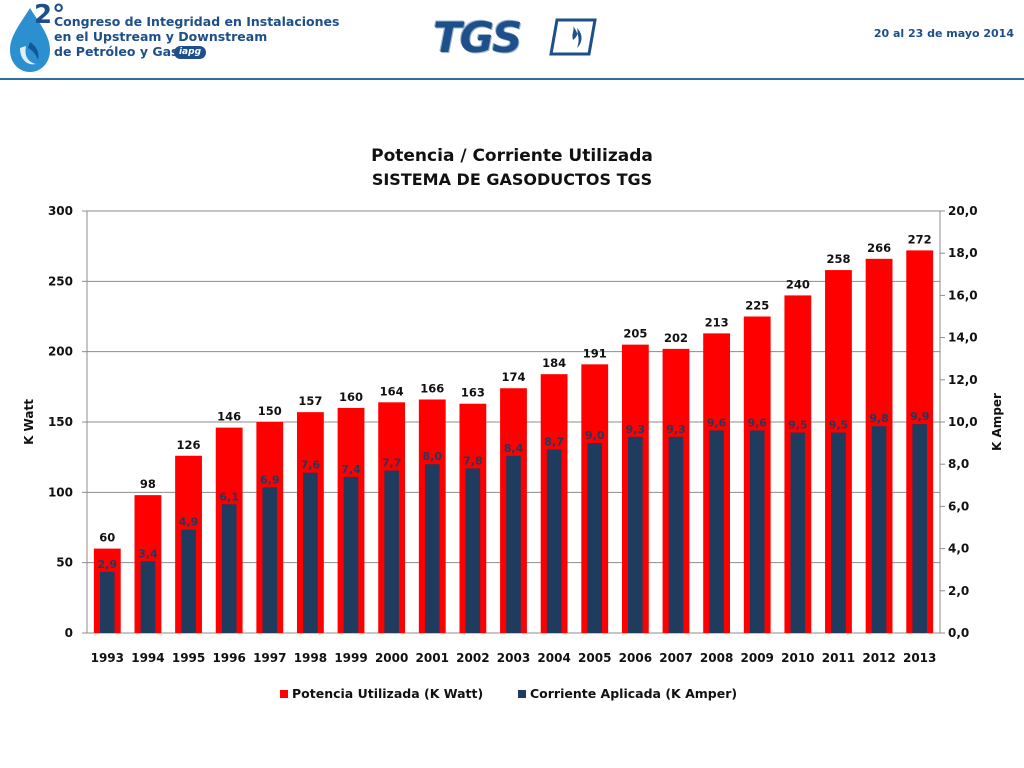  What do you see at coordinates (190, 52) in the screenshot?
I see `iapg-badge: iapg` at bounding box center [190, 52].